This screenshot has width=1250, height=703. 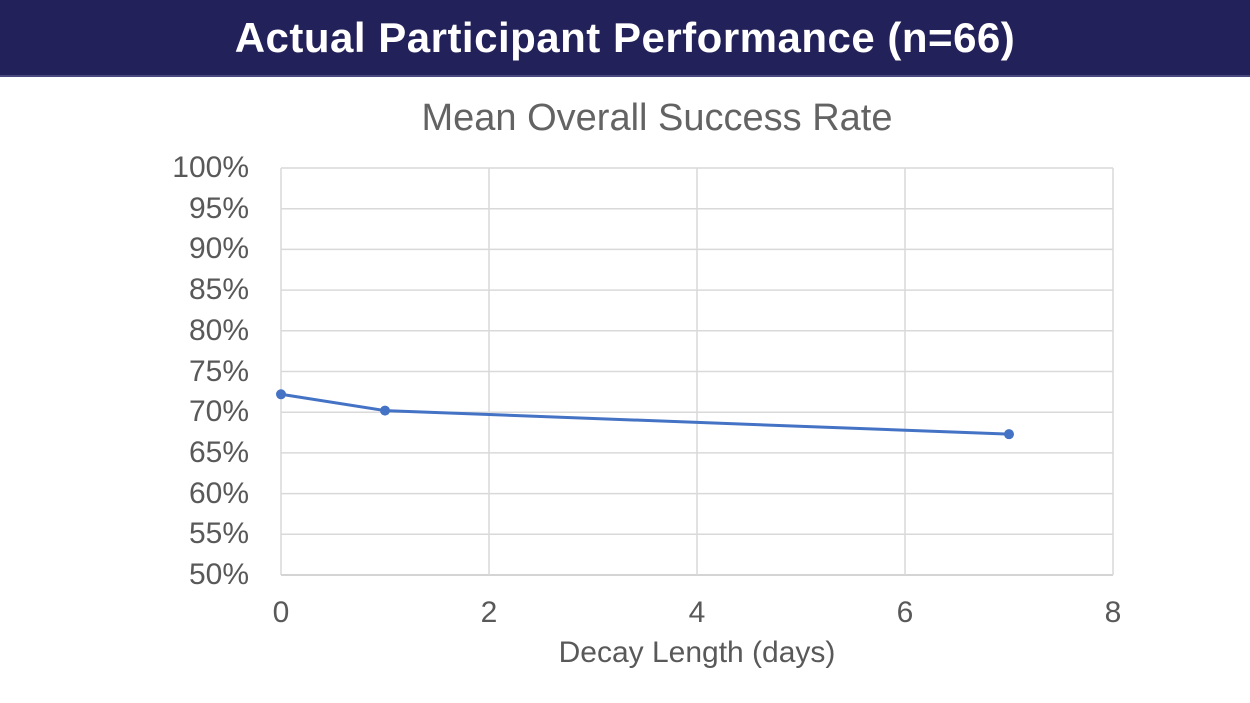 I want to click on series-line, so click(x=645, y=414).